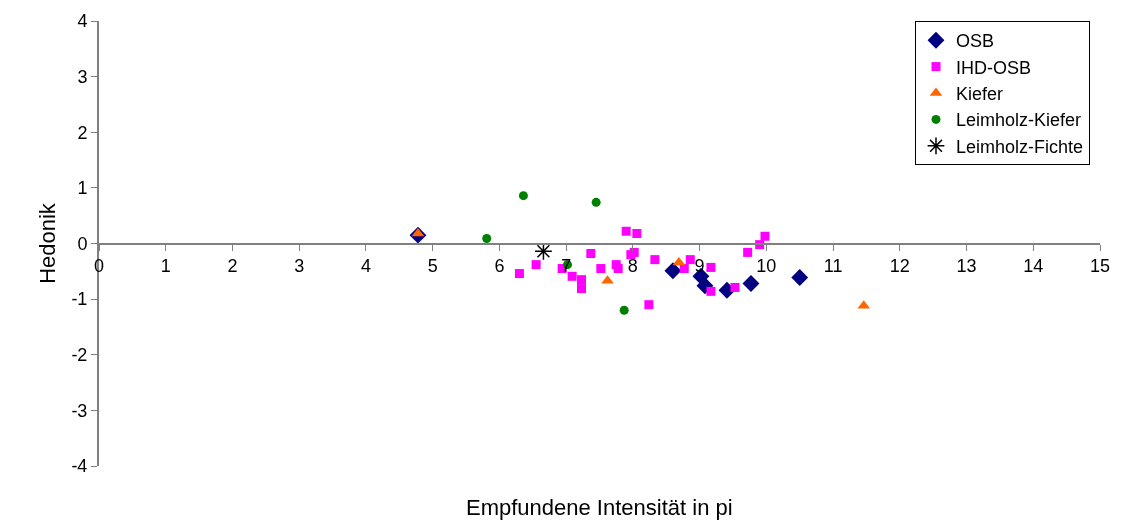 This screenshot has width=1128, height=525. Describe the element at coordinates (1100, 266) in the screenshot. I see `x-tick-label: 15` at that location.